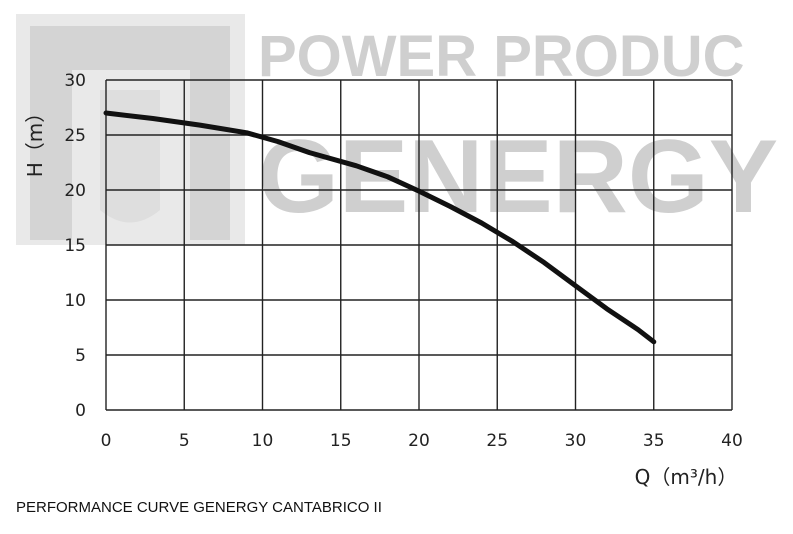  Describe the element at coordinates (130, 129) in the screenshot. I see `watermark-logo` at that location.